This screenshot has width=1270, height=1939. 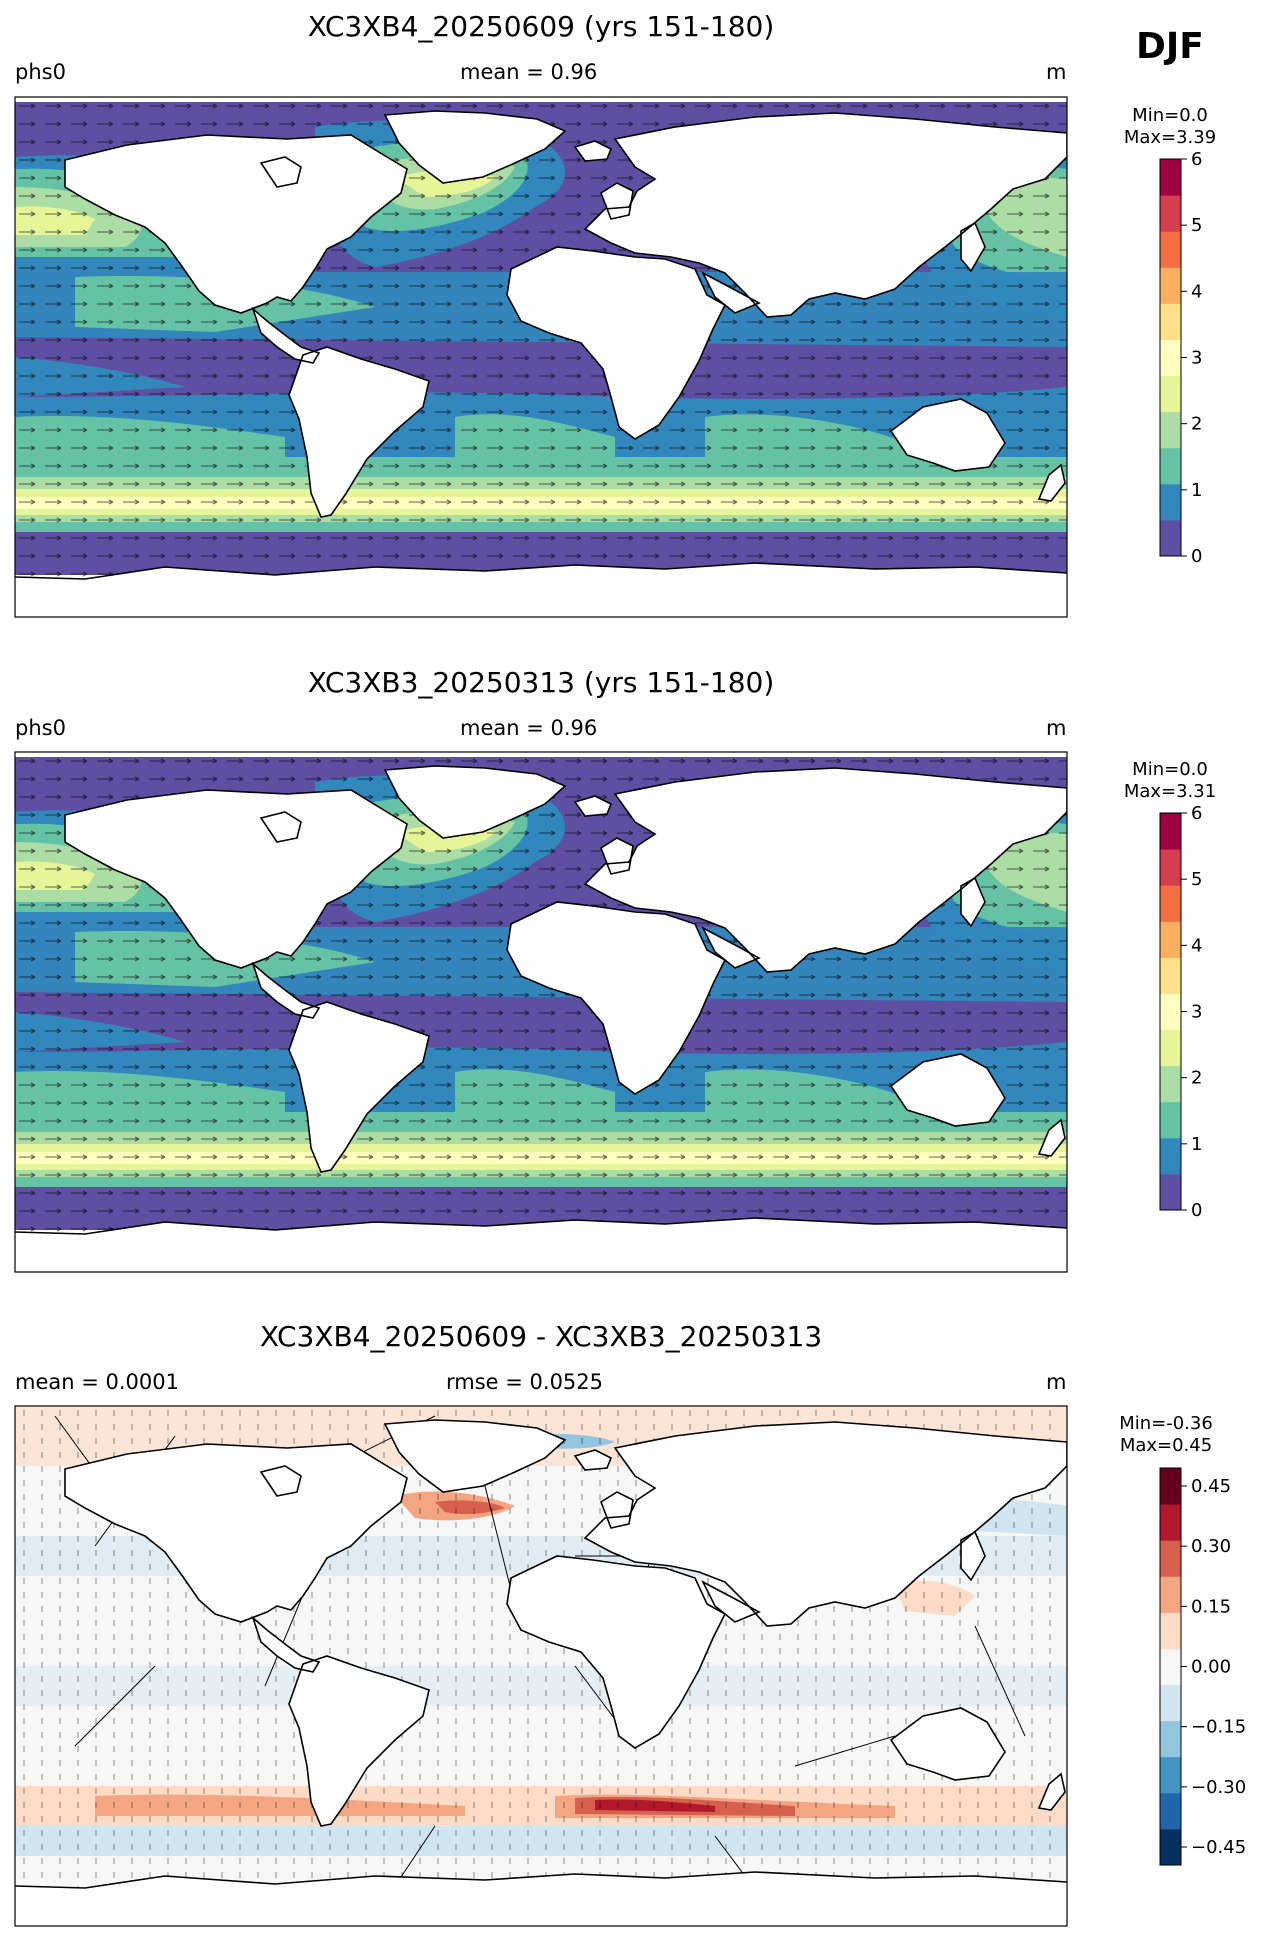 I want to click on panel-2-variable-label: phs0, so click(x=40, y=728).